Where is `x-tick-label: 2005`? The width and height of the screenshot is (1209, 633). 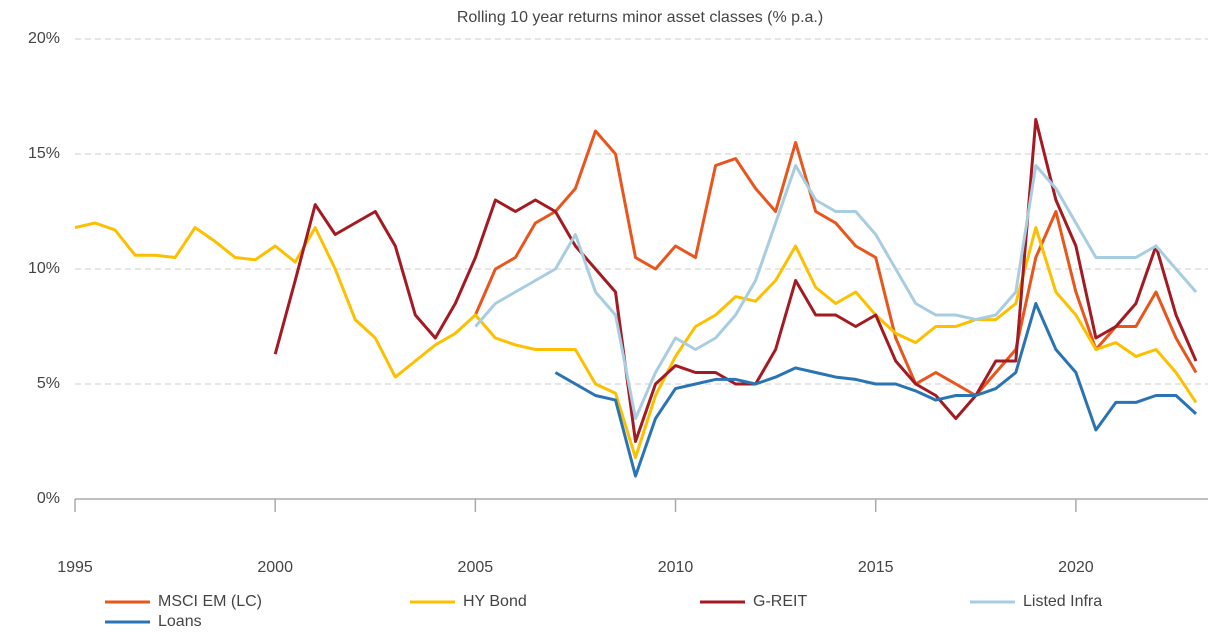
x-tick-label: 2005 is located at coordinates (476, 567).